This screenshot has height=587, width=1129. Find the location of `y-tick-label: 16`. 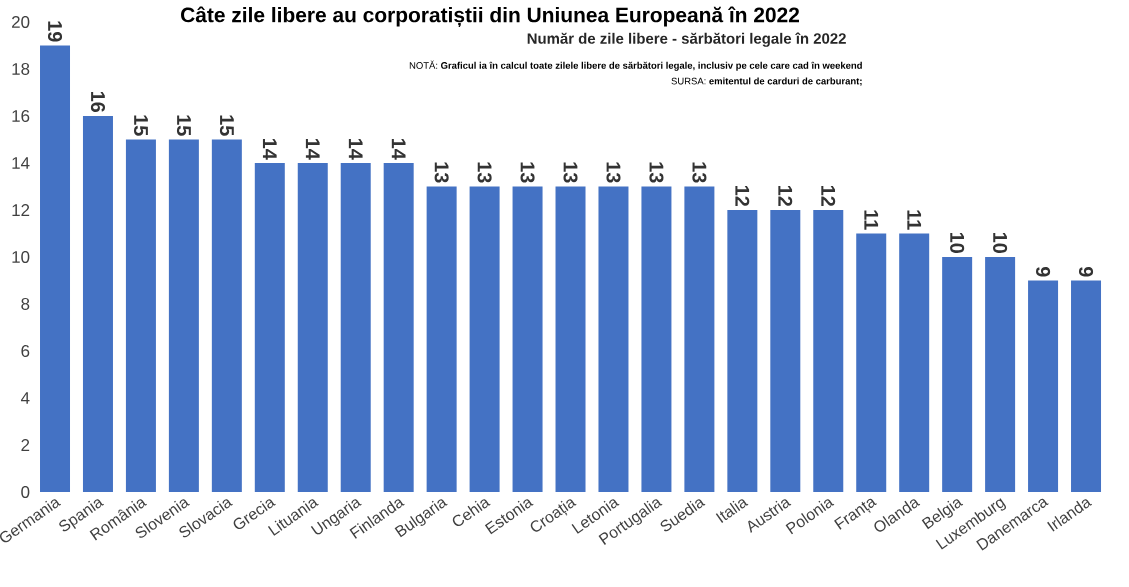

y-tick-label: 16 is located at coordinates (21, 115).